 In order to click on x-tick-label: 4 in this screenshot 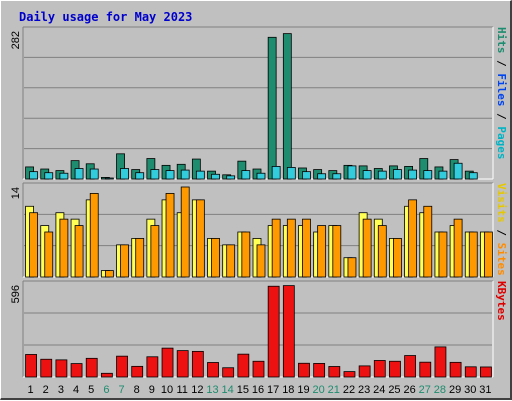, I will do `click(76, 390)`.